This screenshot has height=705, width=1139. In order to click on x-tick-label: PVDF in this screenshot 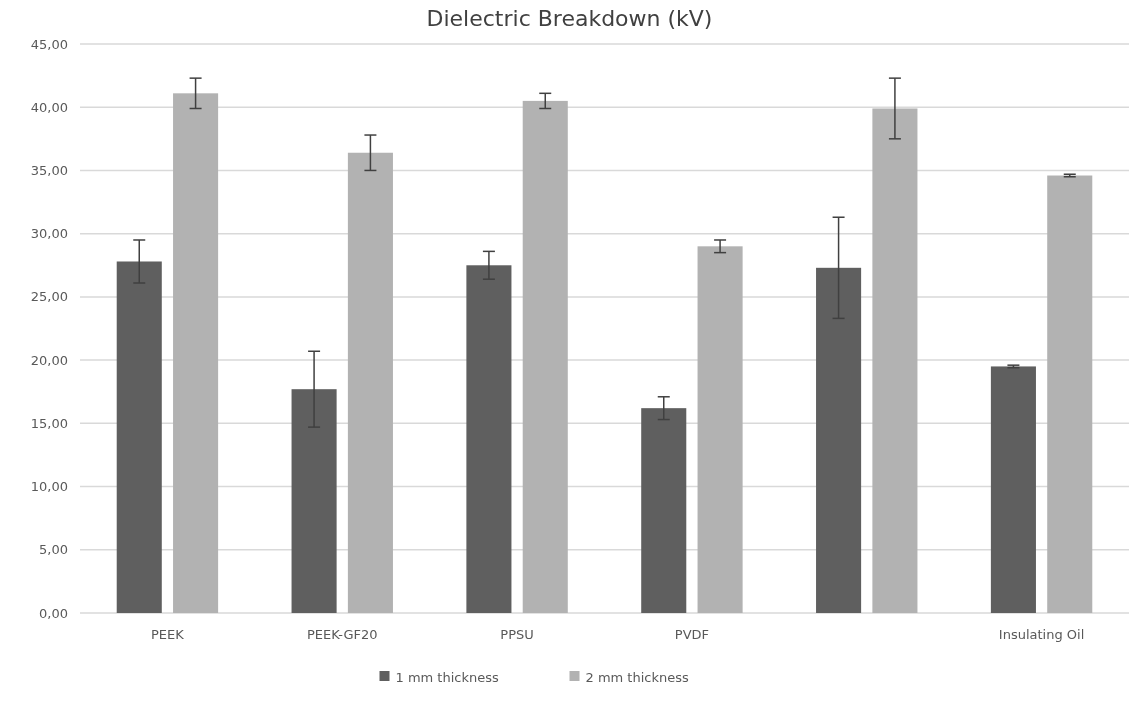, I will do `click(692, 634)`.